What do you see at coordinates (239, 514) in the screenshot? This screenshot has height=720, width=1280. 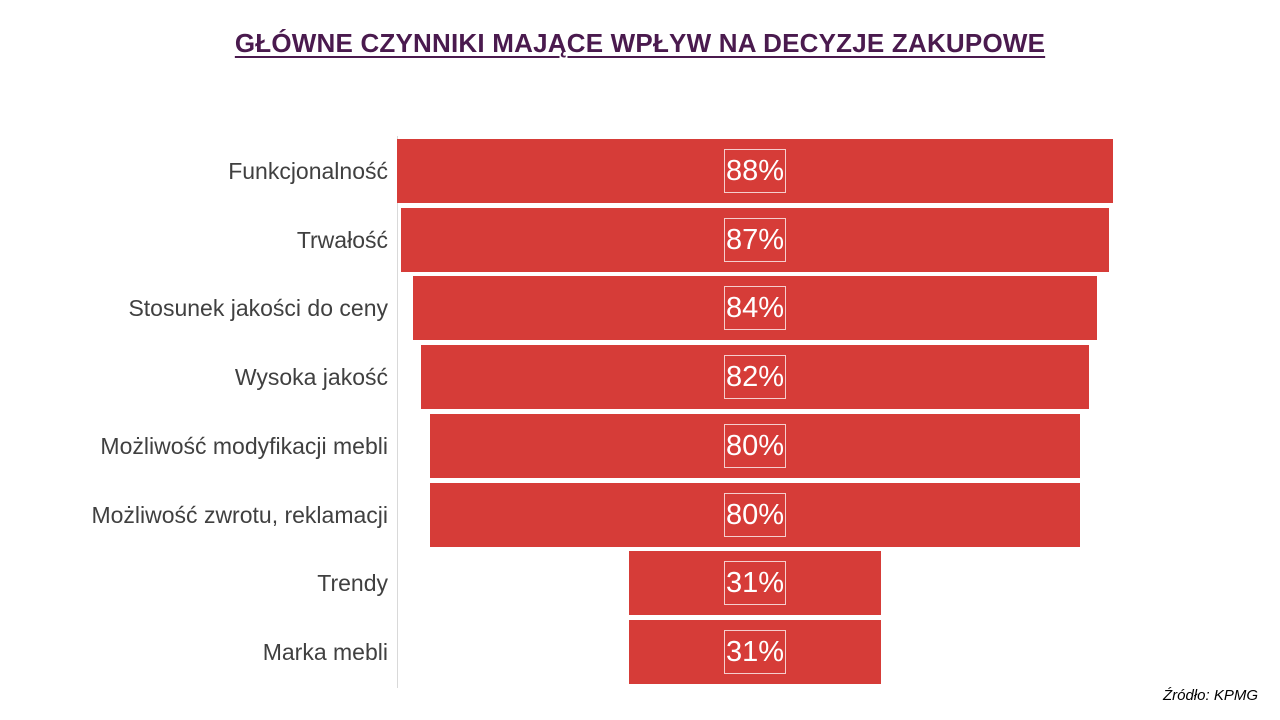 I see `category-label: Możliwość zwrotu, reklamacji` at bounding box center [239, 514].